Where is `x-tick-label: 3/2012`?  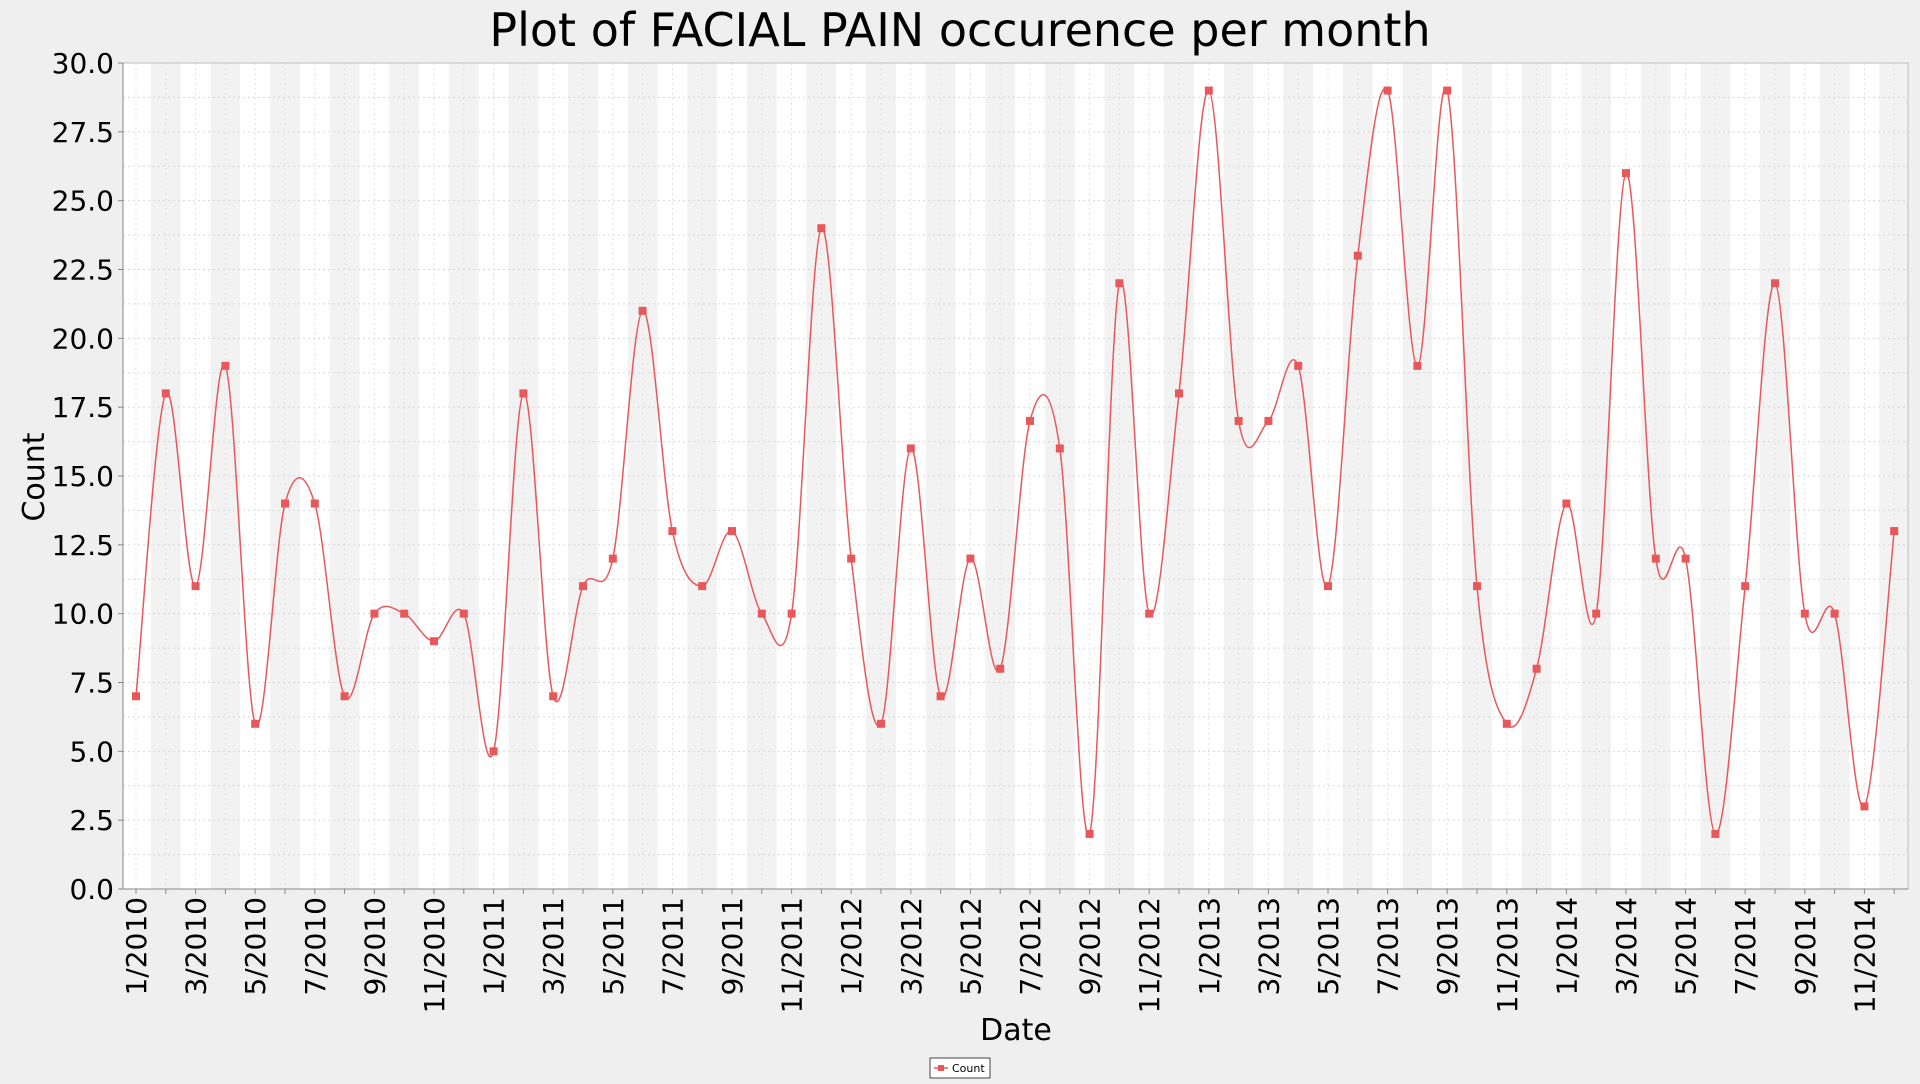
x-tick-label: 3/2012 is located at coordinates (911, 946).